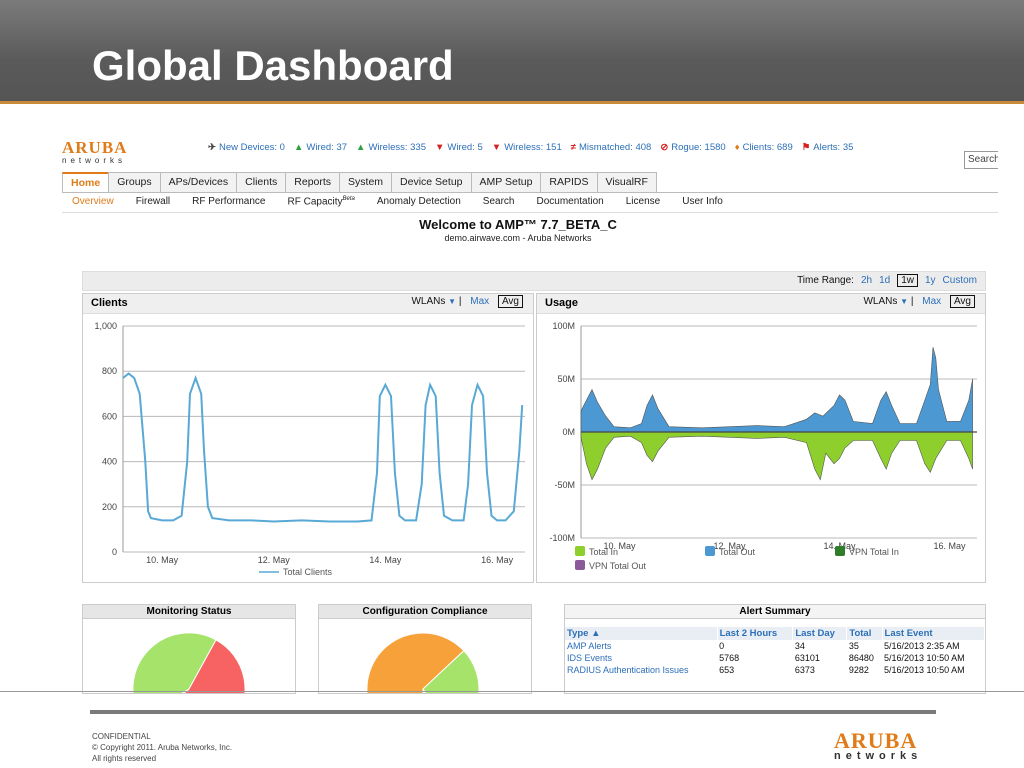  What do you see at coordinates (423, 690) in the screenshot?
I see `pie-slice` at bounding box center [423, 690].